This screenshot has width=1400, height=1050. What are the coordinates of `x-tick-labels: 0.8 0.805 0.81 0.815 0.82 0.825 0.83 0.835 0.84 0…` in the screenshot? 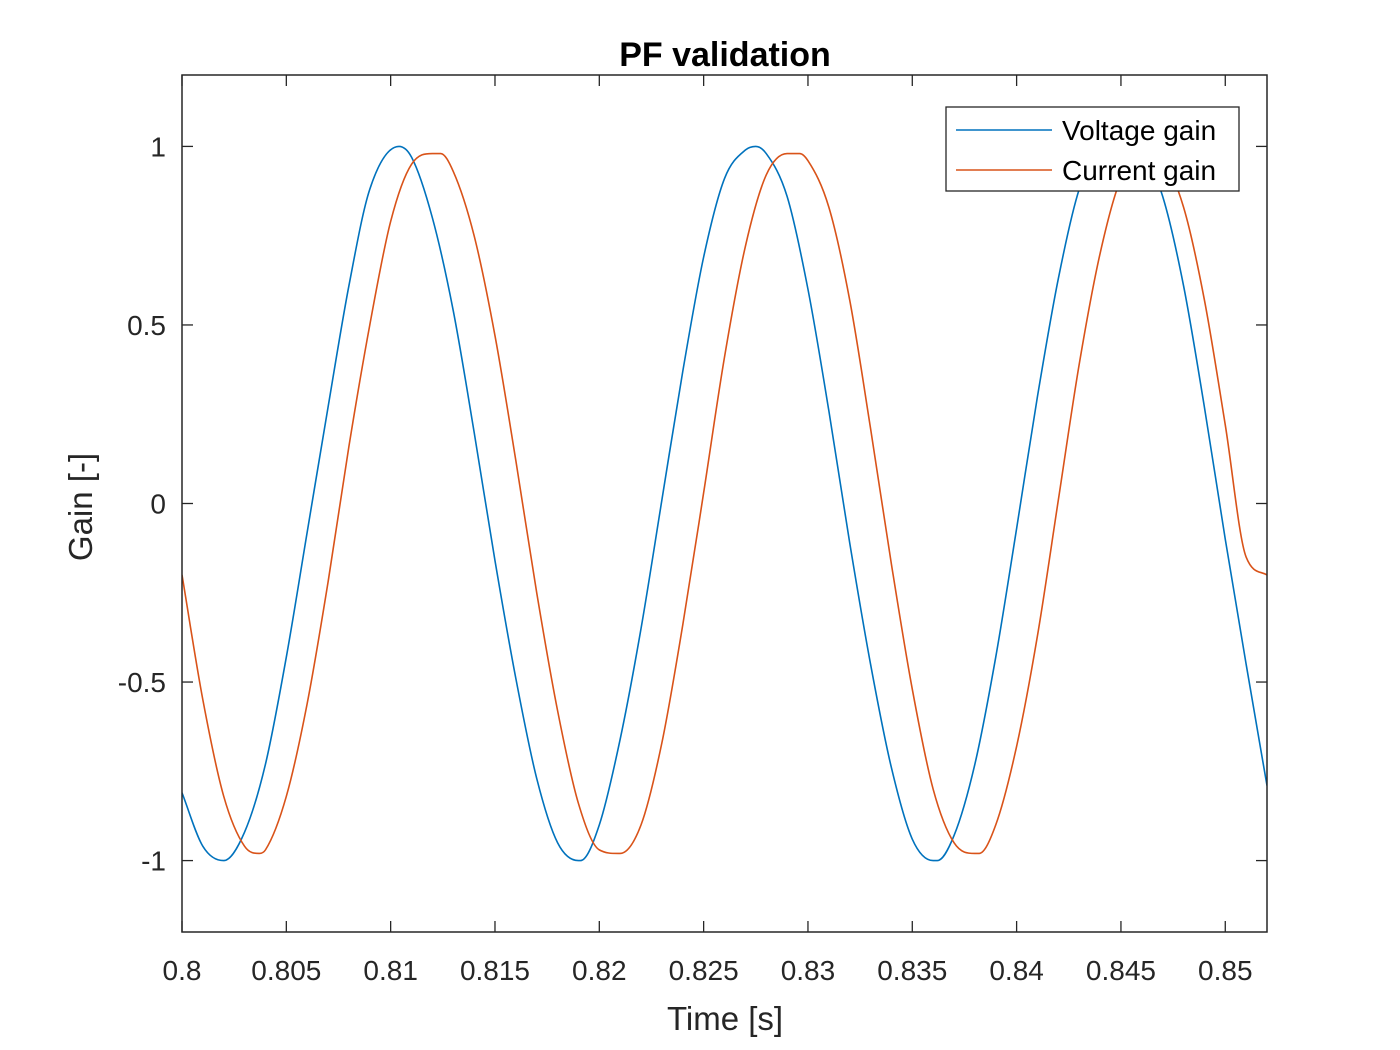 It's located at (708, 970).